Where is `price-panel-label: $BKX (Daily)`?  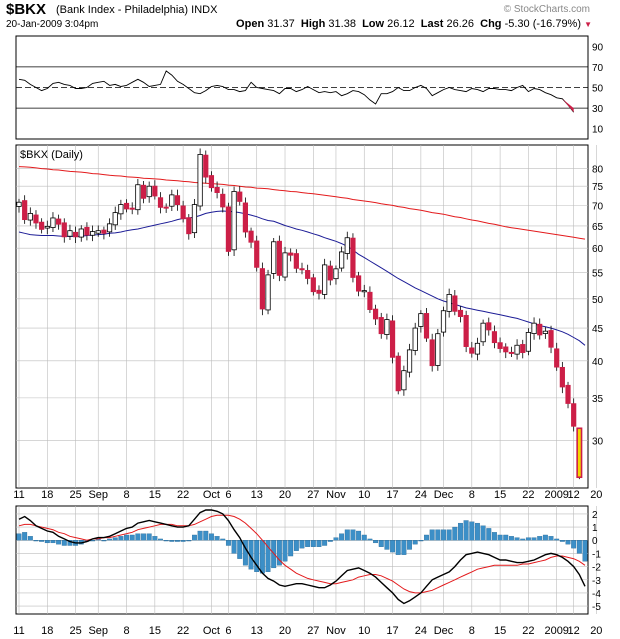
price-panel-label: $BKX (Daily) is located at coordinates (51, 155).